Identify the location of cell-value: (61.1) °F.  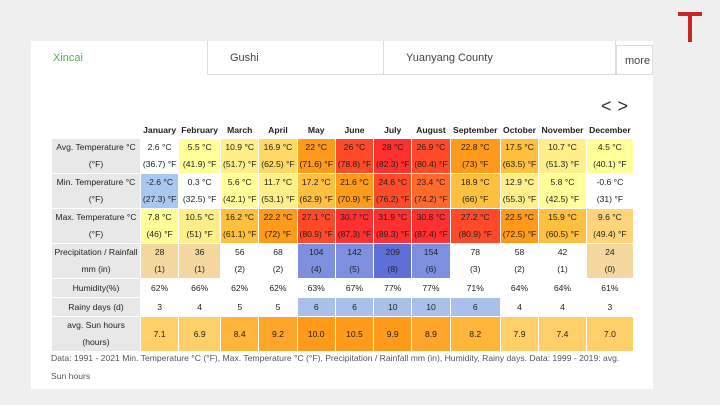
(239, 234).